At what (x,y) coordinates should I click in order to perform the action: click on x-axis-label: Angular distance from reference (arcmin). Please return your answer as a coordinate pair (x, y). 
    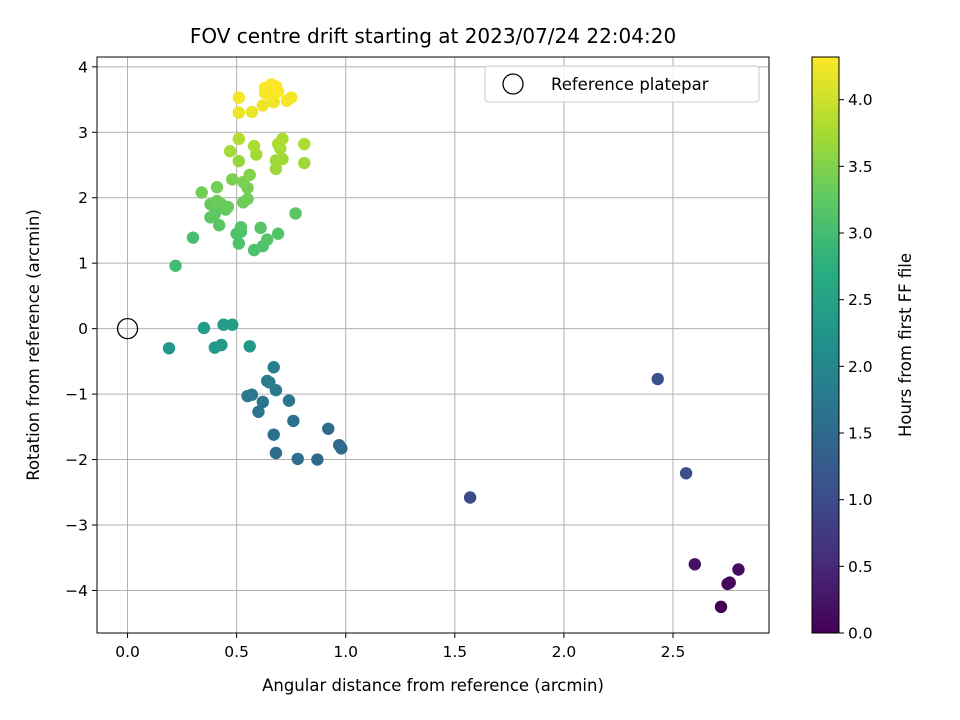
    Looking at the image, I should click on (433, 685).